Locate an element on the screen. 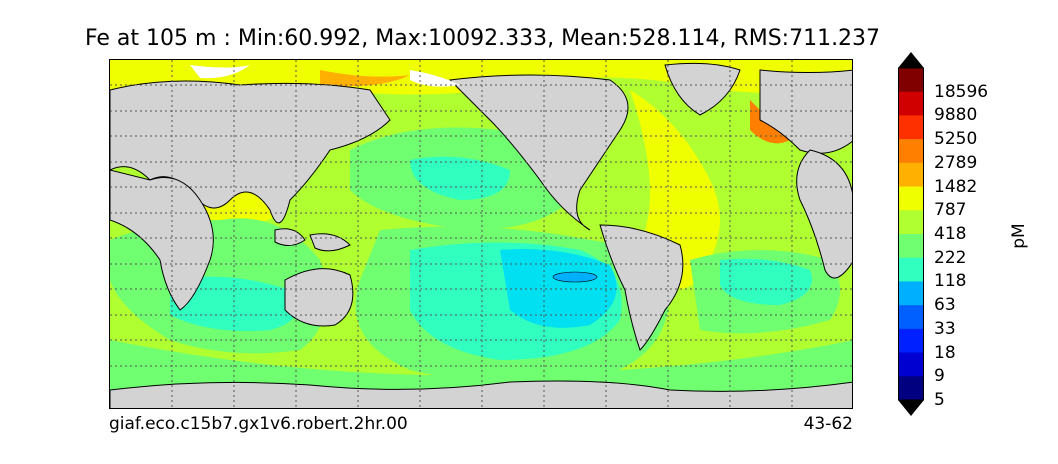  south-pacific-core is located at coordinates (558, 288).